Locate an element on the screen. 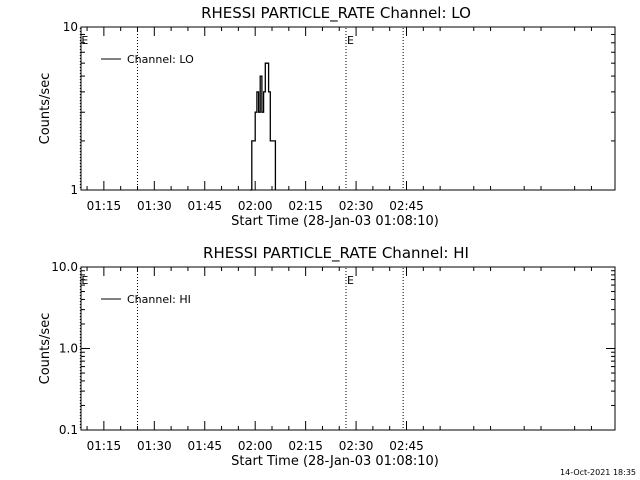  panel-2-y-tick-label: 0.1 is located at coordinates (68, 430).